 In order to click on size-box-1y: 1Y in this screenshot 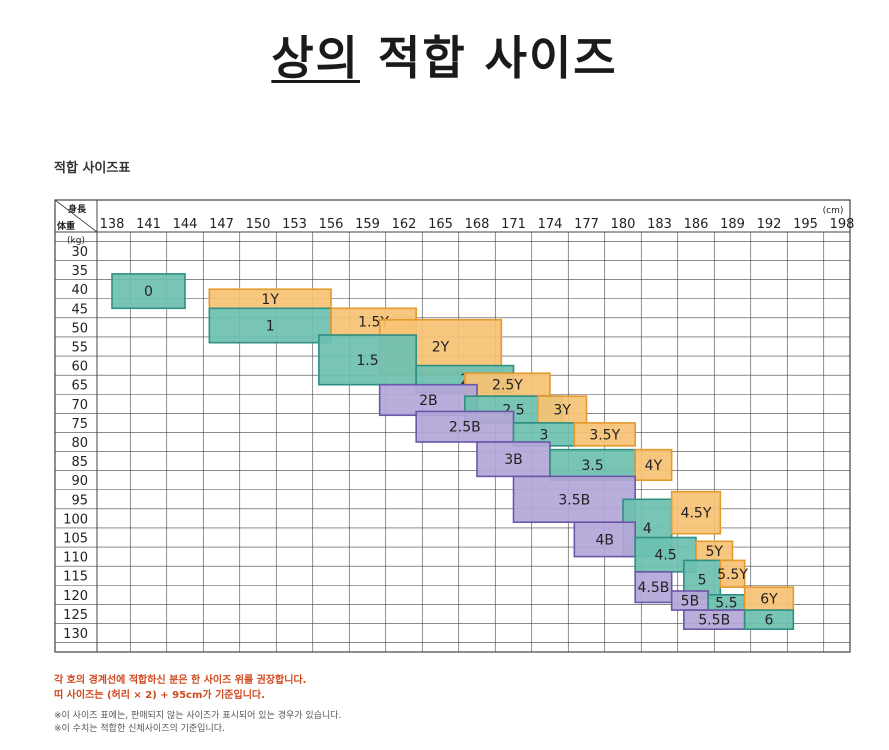, I will do `click(270, 299)`.